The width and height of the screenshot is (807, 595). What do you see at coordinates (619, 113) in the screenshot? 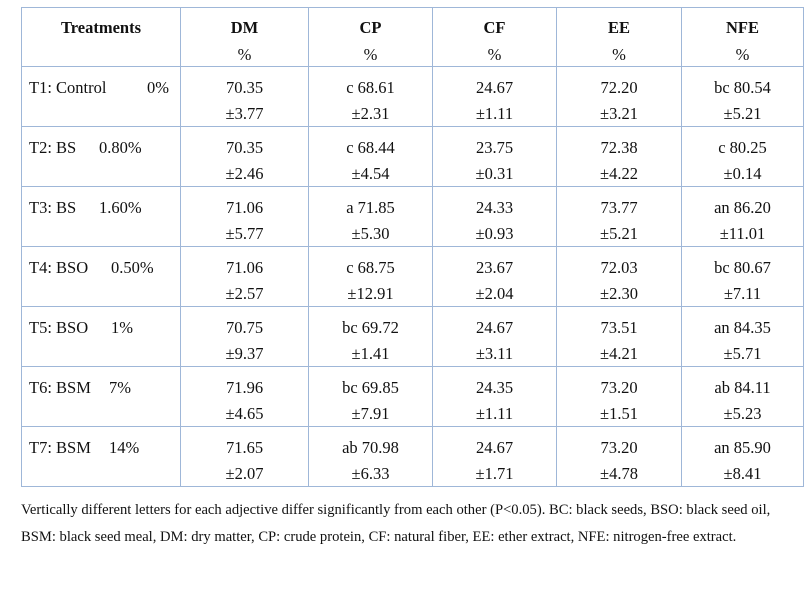
I see `sd: ±3.21` at bounding box center [619, 113].